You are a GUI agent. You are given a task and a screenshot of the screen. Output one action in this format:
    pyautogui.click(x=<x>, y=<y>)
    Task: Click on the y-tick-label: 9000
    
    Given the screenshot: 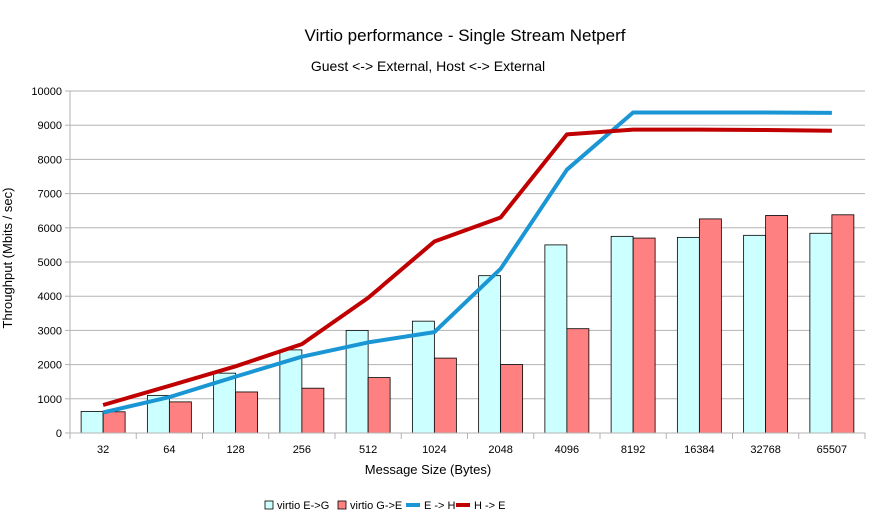 What is the action you would take?
    pyautogui.click(x=50, y=126)
    